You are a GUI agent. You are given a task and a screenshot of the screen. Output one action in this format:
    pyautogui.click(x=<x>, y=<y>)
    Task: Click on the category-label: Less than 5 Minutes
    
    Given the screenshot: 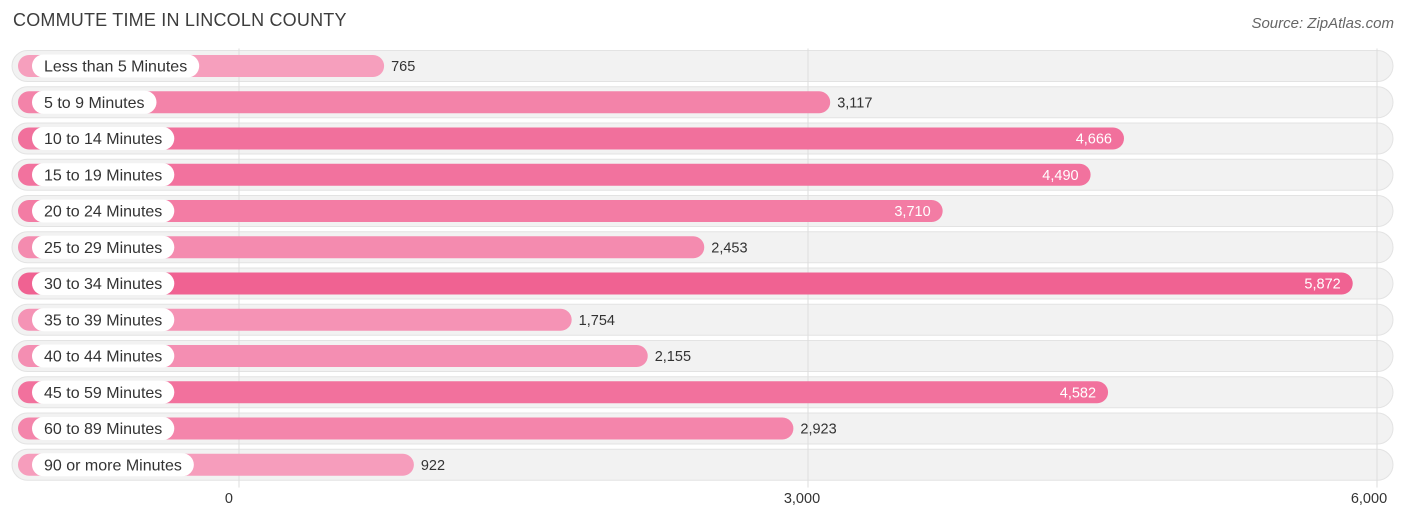 What is the action you would take?
    pyautogui.click(x=115, y=67)
    